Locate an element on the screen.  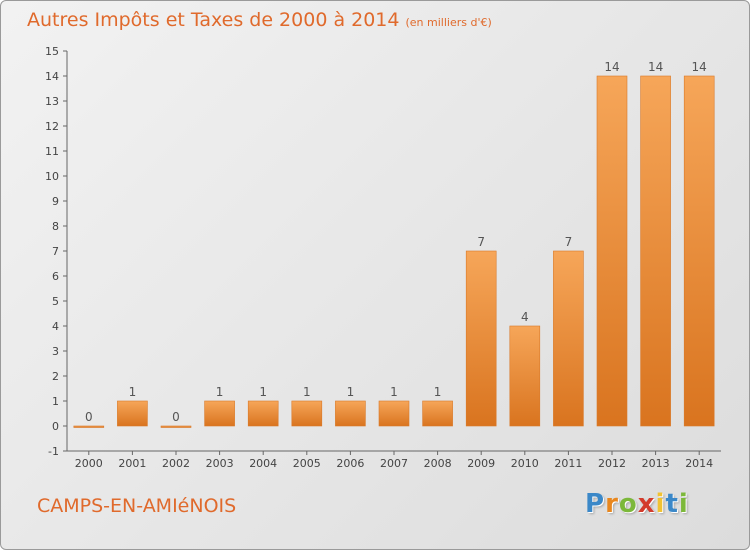
y-tick-label: 2 is located at coordinates (55, 376).